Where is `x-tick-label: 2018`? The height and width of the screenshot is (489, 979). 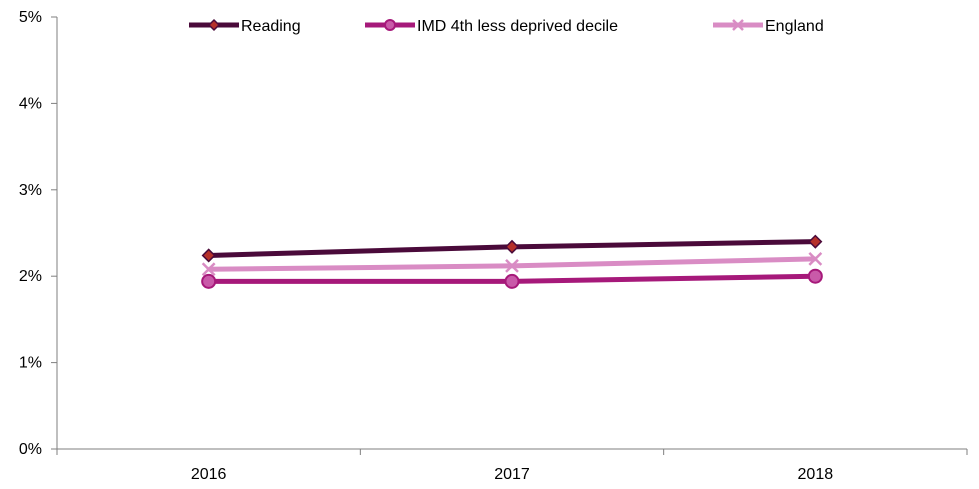 x-tick-label: 2018 is located at coordinates (816, 474).